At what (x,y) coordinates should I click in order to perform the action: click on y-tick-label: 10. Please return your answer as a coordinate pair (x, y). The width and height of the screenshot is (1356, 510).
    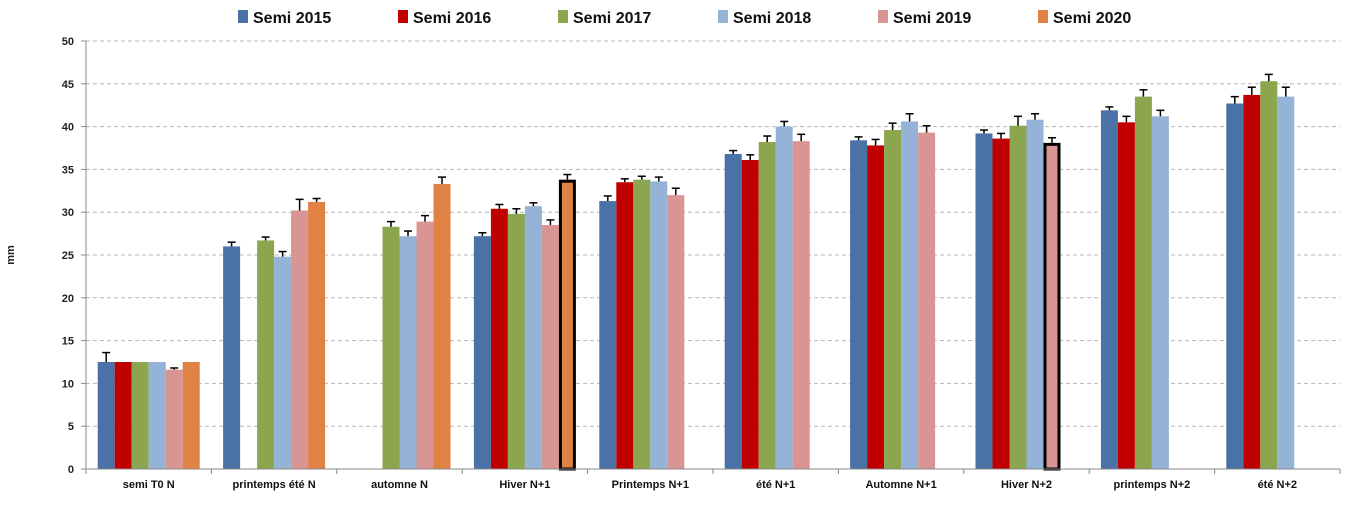
    Looking at the image, I should click on (68, 384).